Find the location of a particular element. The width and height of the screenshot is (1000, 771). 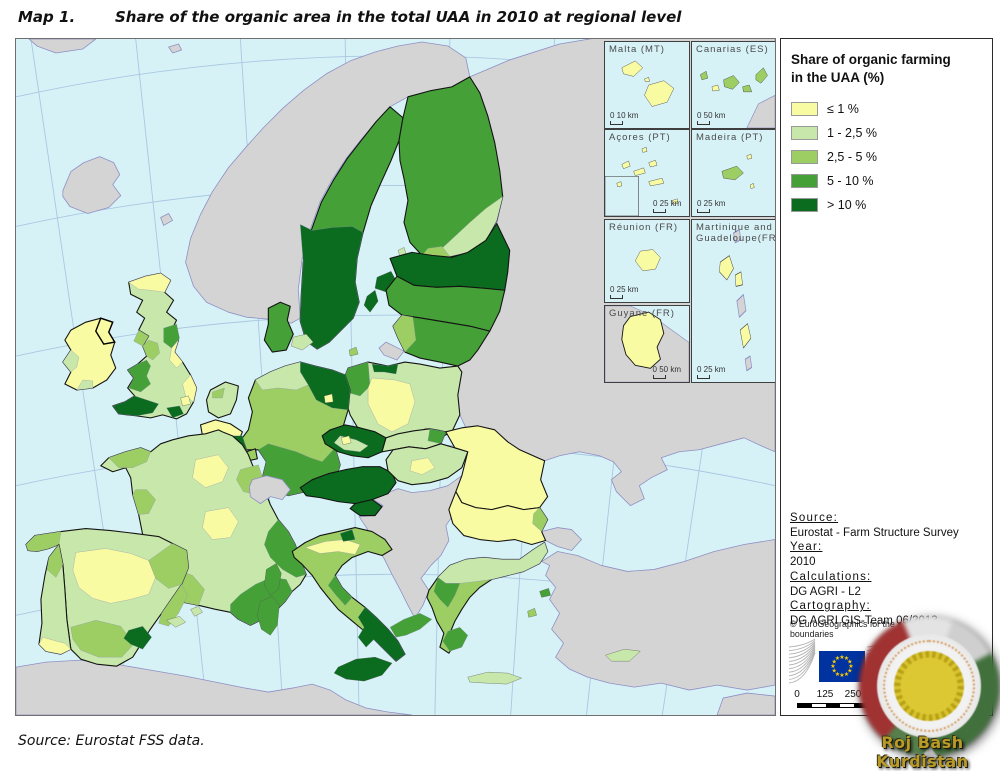

region-france-center is located at coordinates (220, 523).